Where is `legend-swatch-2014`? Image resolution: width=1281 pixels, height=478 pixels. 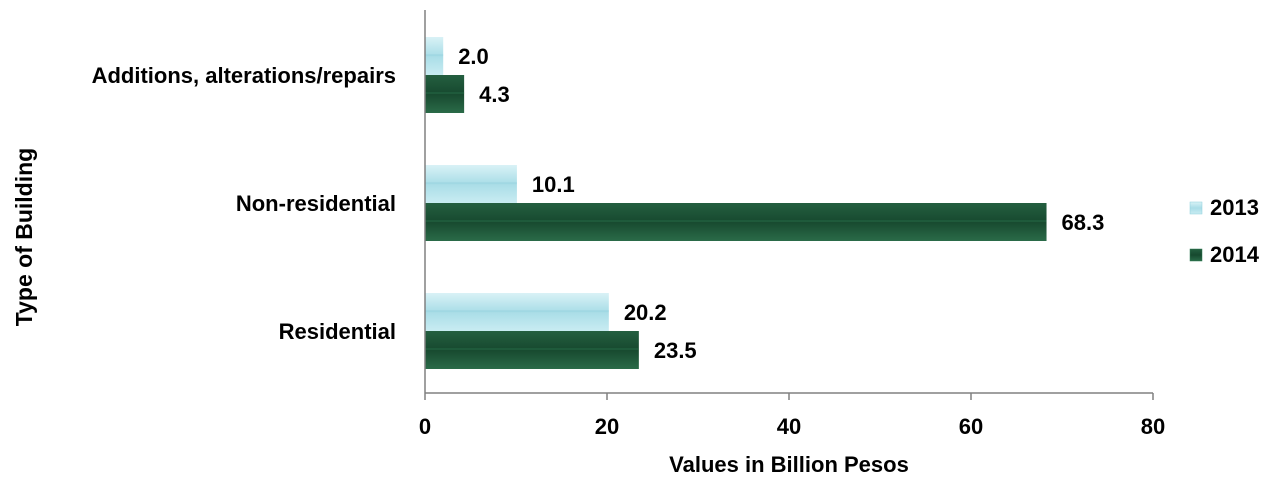
legend-swatch-2014 is located at coordinates (1196, 255).